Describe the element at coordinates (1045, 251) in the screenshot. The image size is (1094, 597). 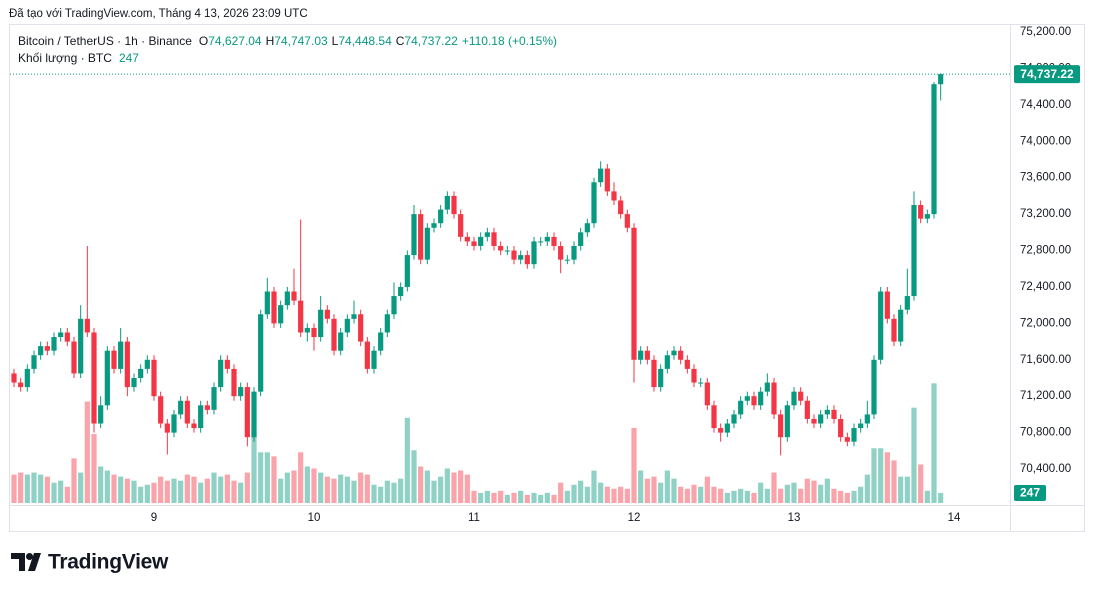
I see `y-tick-label: 72,800.00` at that location.